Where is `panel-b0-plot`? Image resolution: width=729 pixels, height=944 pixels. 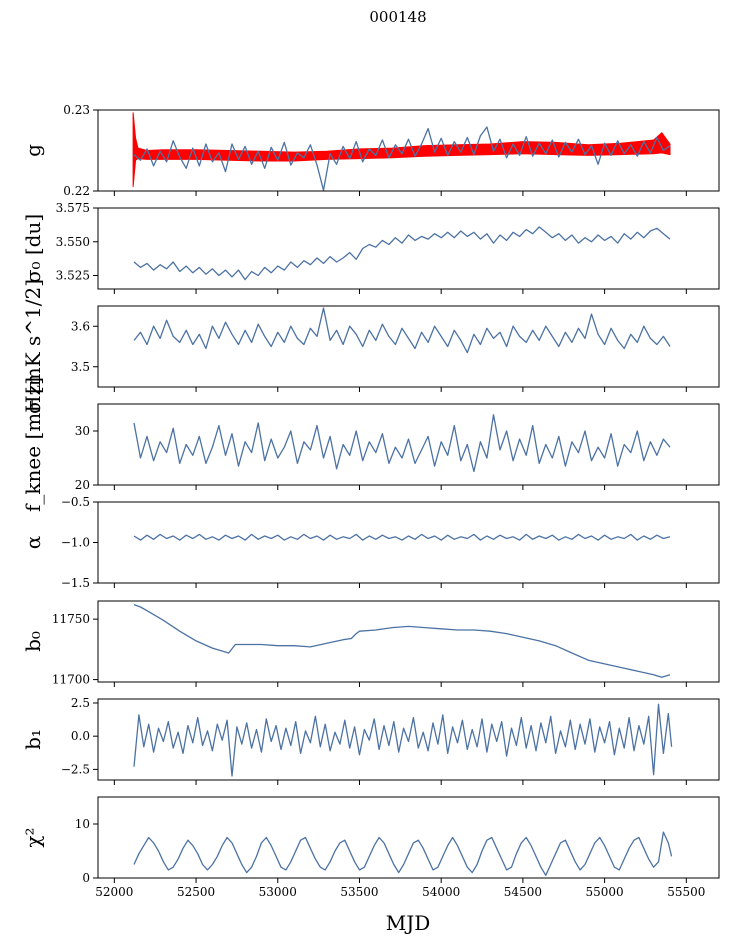
panel-b0-plot is located at coordinates (402, 640).